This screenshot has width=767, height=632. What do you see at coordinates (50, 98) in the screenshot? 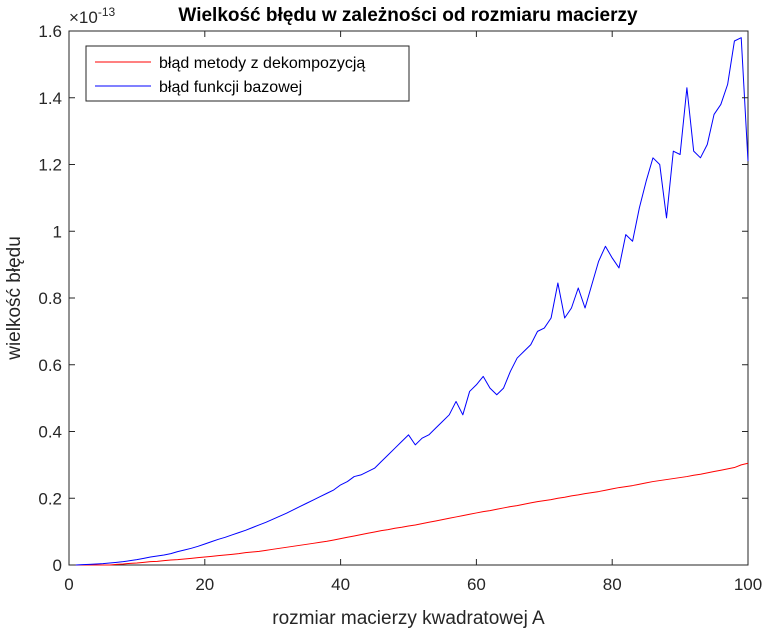
I see `y-tick-label: 1.4` at bounding box center [50, 98].